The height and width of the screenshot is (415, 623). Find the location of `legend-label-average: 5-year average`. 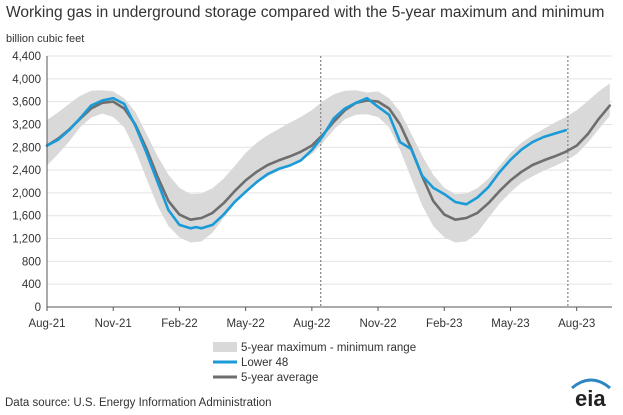

legend-label-average: 5-year average is located at coordinates (279, 378).